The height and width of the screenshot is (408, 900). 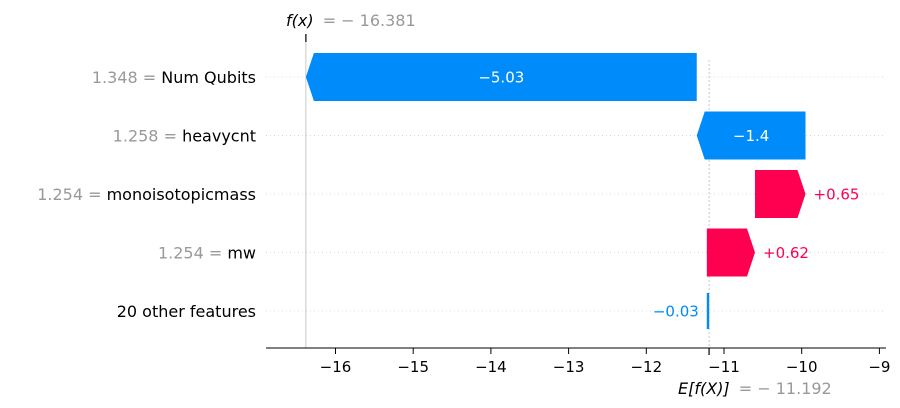 What do you see at coordinates (300, 20) in the screenshot?
I see `fx-label: f(x)` at bounding box center [300, 20].